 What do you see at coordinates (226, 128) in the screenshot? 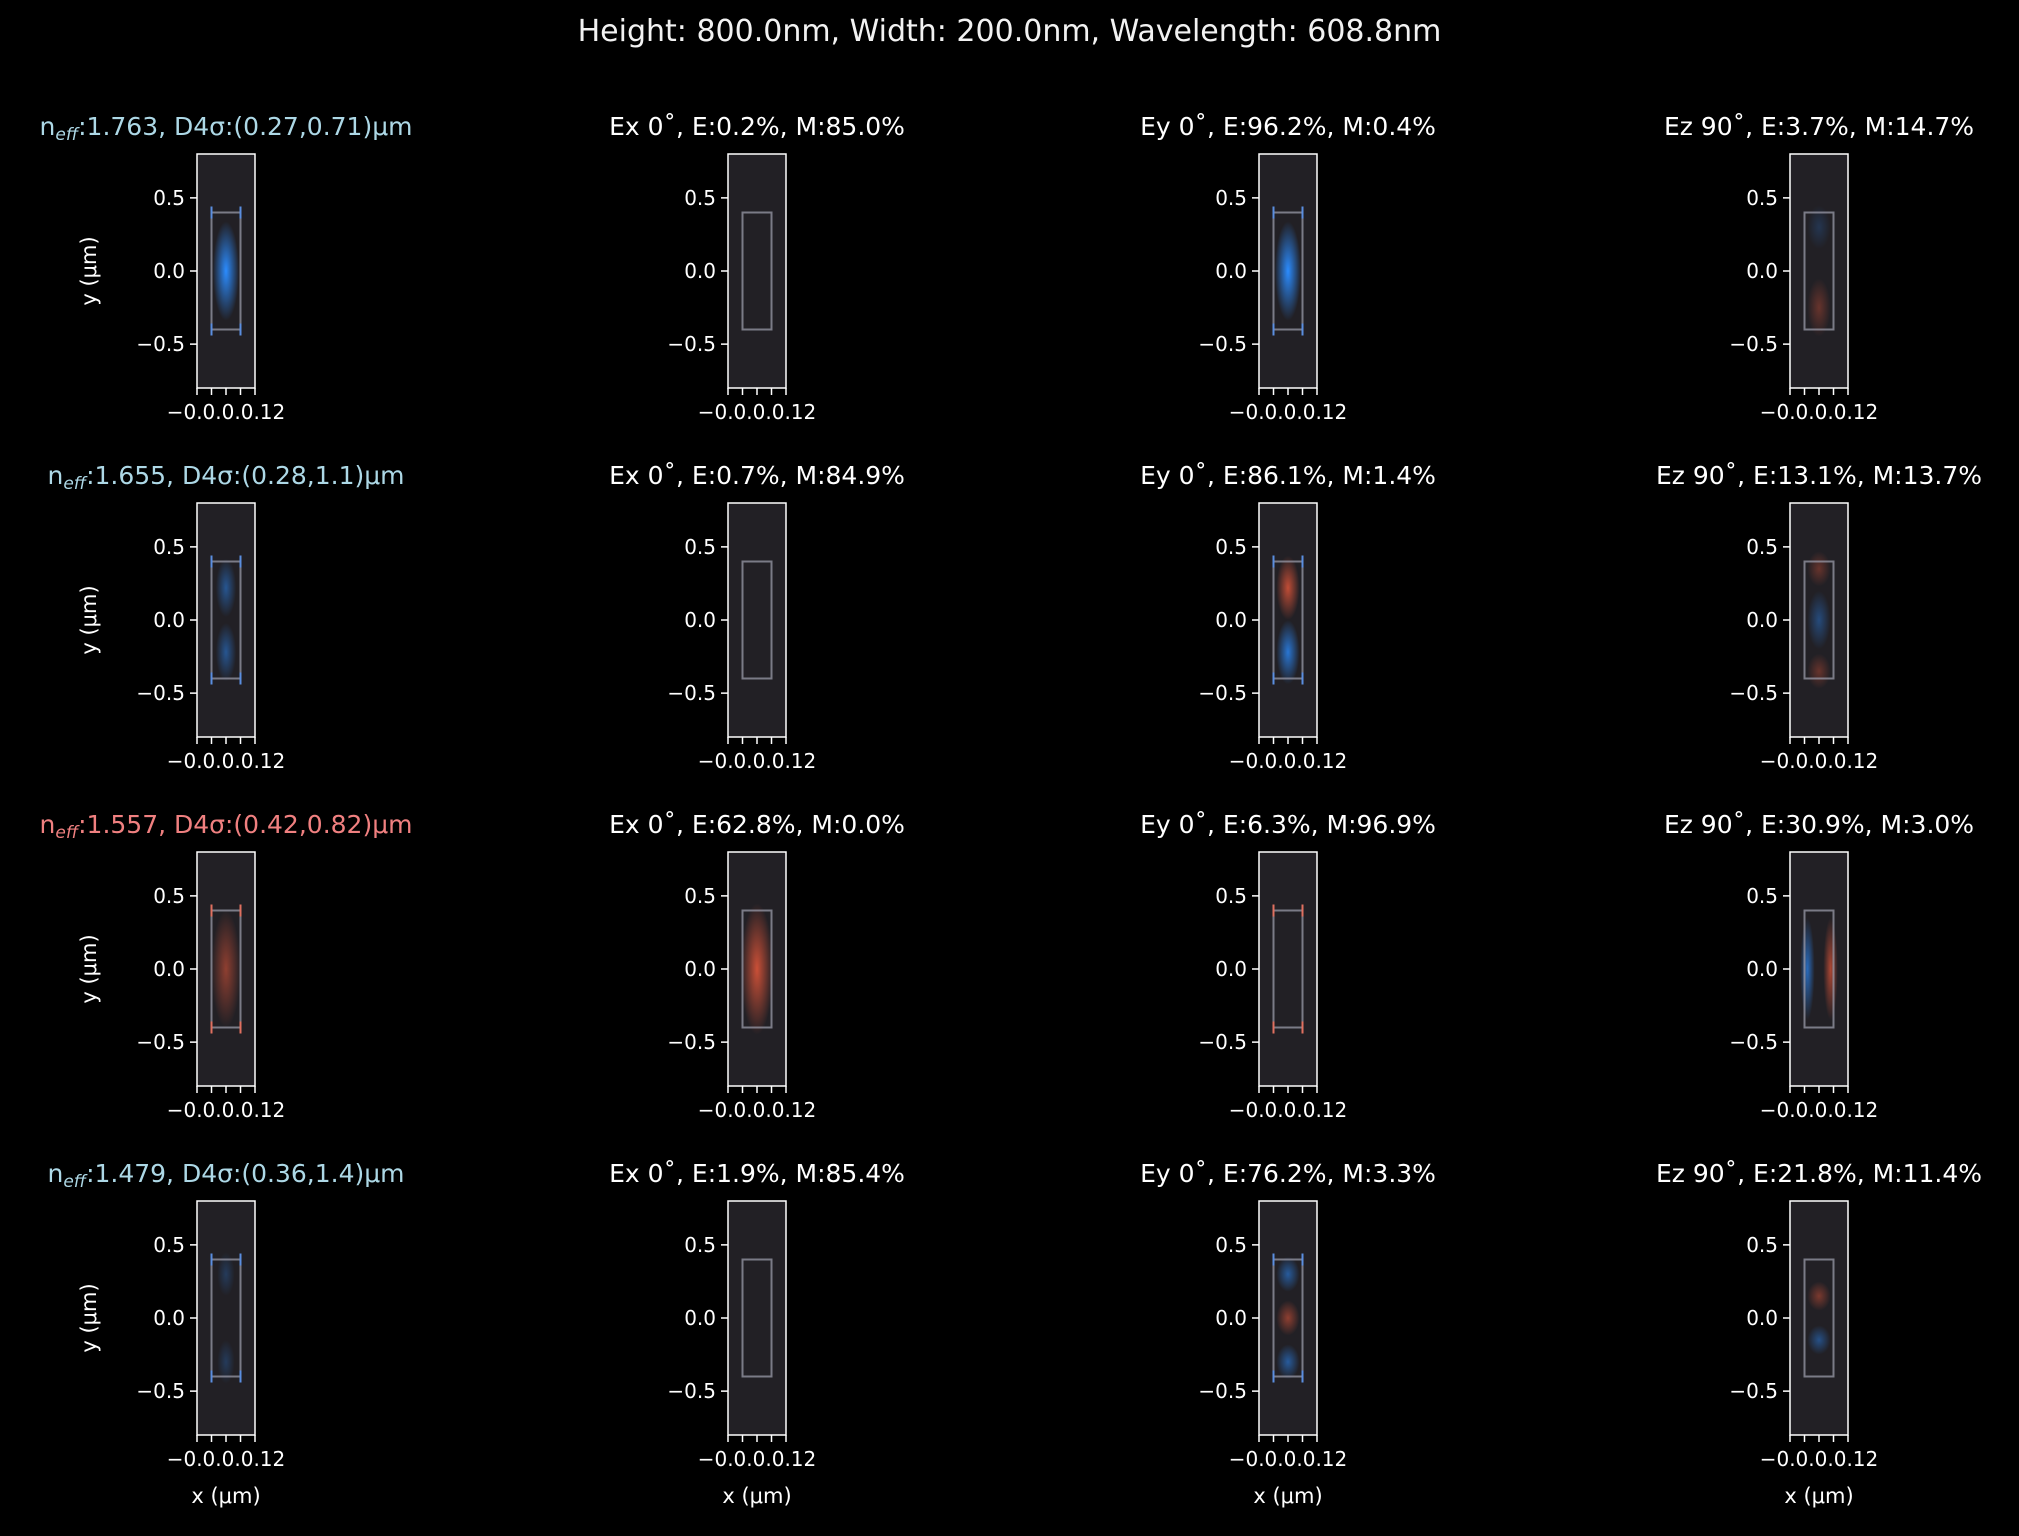
I see `subplot-title: neff:1.763, D4σ:(0.27,0.71)μm` at bounding box center [226, 128].